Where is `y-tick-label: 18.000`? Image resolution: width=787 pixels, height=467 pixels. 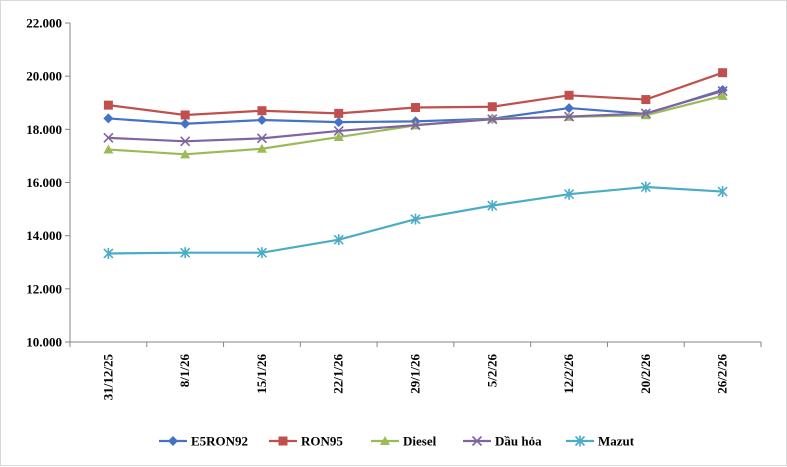 y-tick-label: 18.000 is located at coordinates (44, 129).